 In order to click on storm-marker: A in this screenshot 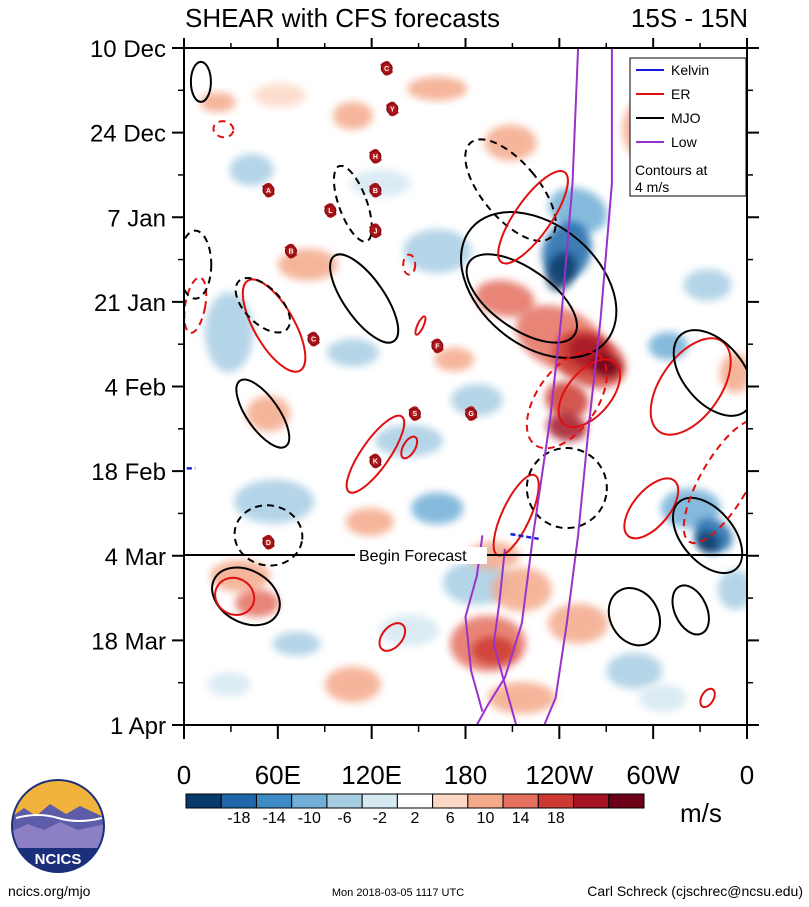, I will do `click(268, 190)`.